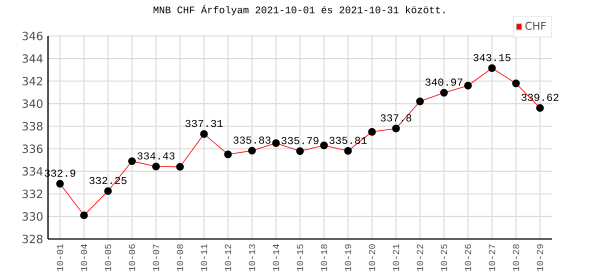 The image size is (600, 276). I want to click on chart-title: MNB CHF Árfolyam 2021-10-01 és 2021-10-31 között., so click(299, 10).